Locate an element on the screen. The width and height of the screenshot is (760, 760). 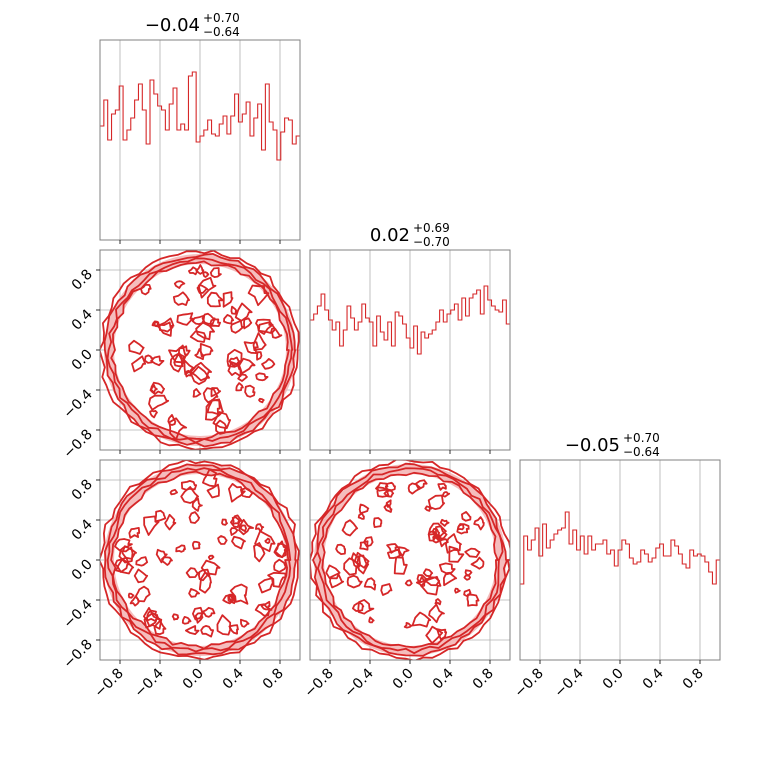
x-ticklabel-col2-3: 0.4 is located at coordinates (653, 678).